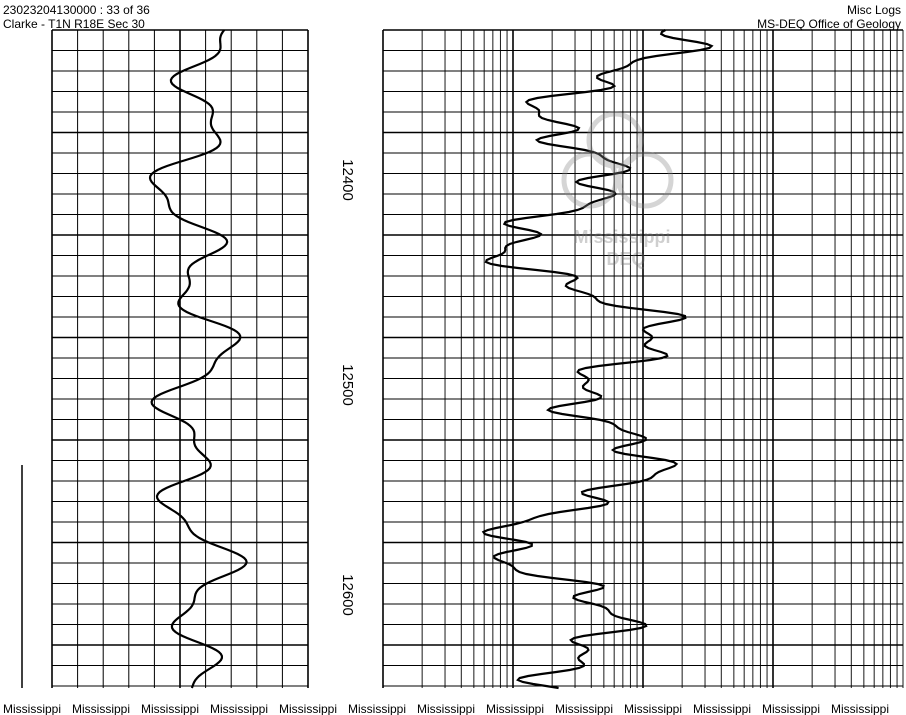 Image resolution: width=906 pixels, height=715 pixels. I want to click on agency: MS-DEQ Office of Geology, so click(829, 24).